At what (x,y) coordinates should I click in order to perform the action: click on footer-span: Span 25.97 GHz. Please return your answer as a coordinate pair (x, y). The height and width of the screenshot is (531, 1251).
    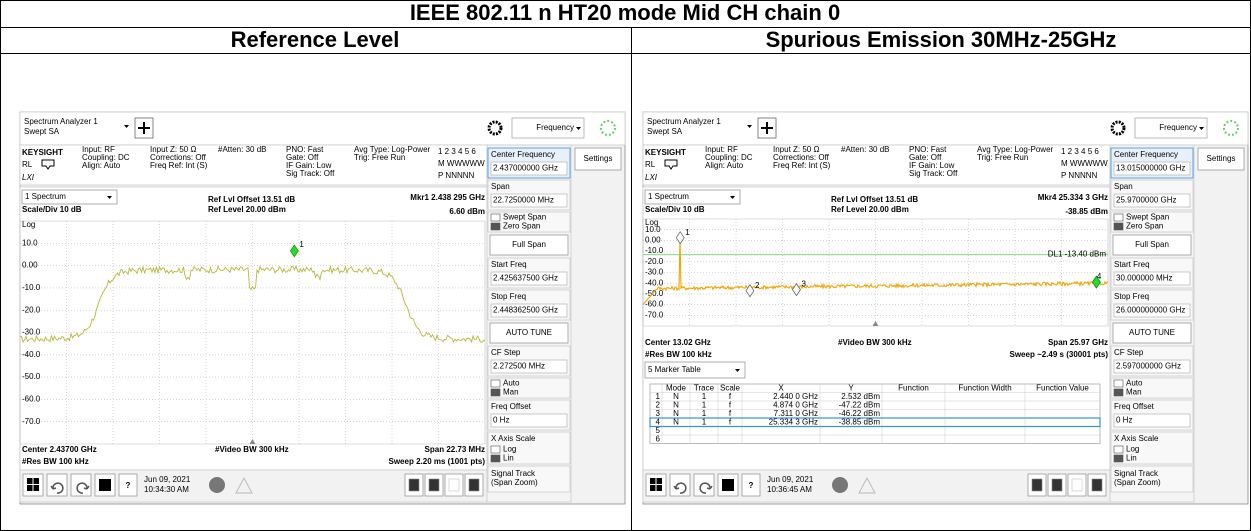
    Looking at the image, I should click on (1078, 342).